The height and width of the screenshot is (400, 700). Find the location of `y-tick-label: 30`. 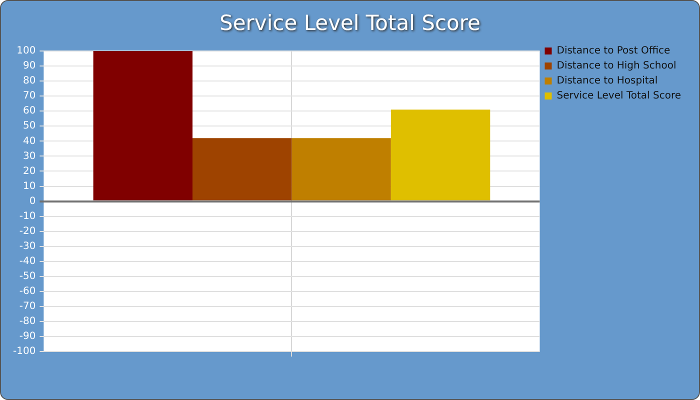

y-tick-label: 30 is located at coordinates (29, 156).